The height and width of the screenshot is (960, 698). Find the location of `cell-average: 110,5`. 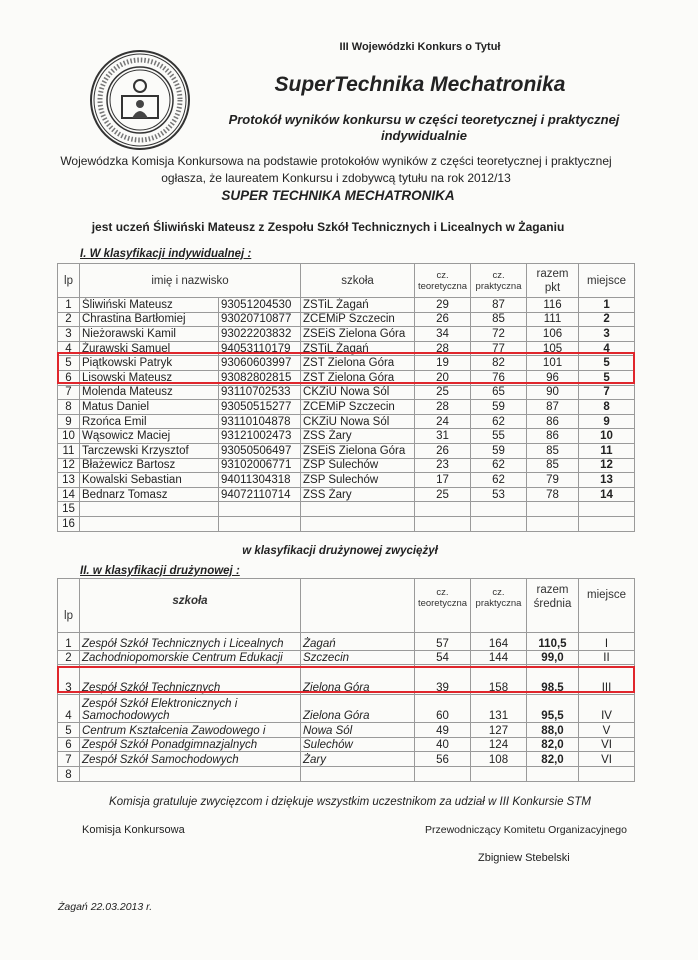

cell-average: 110,5 is located at coordinates (552, 641).